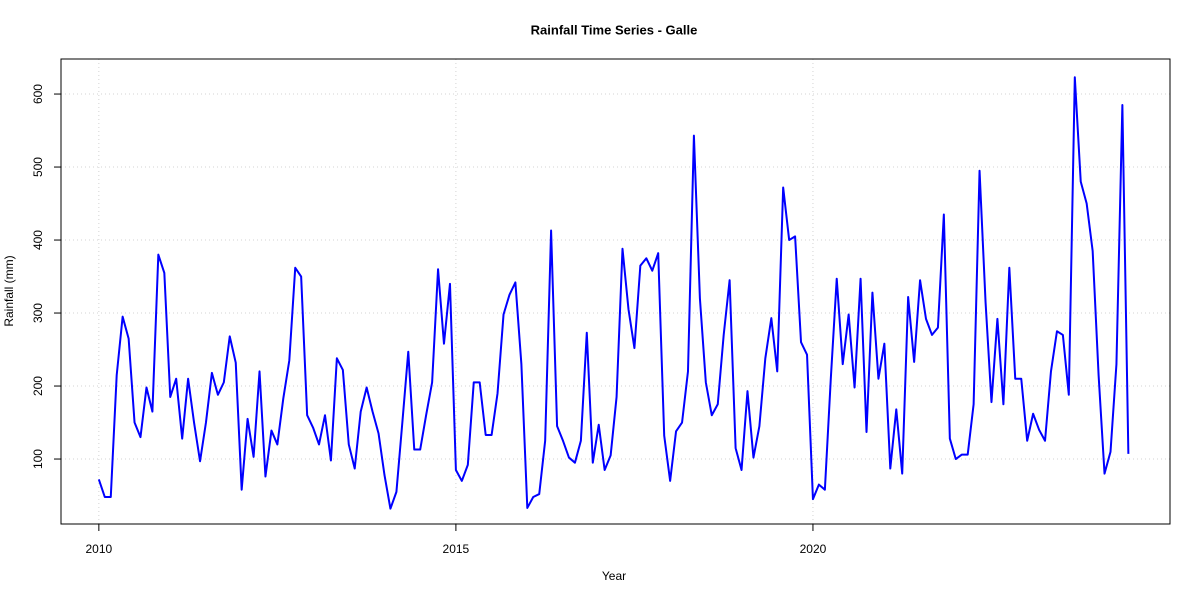 The width and height of the screenshot is (1200, 600). I want to click on x-axis-label: Year, so click(614, 576).